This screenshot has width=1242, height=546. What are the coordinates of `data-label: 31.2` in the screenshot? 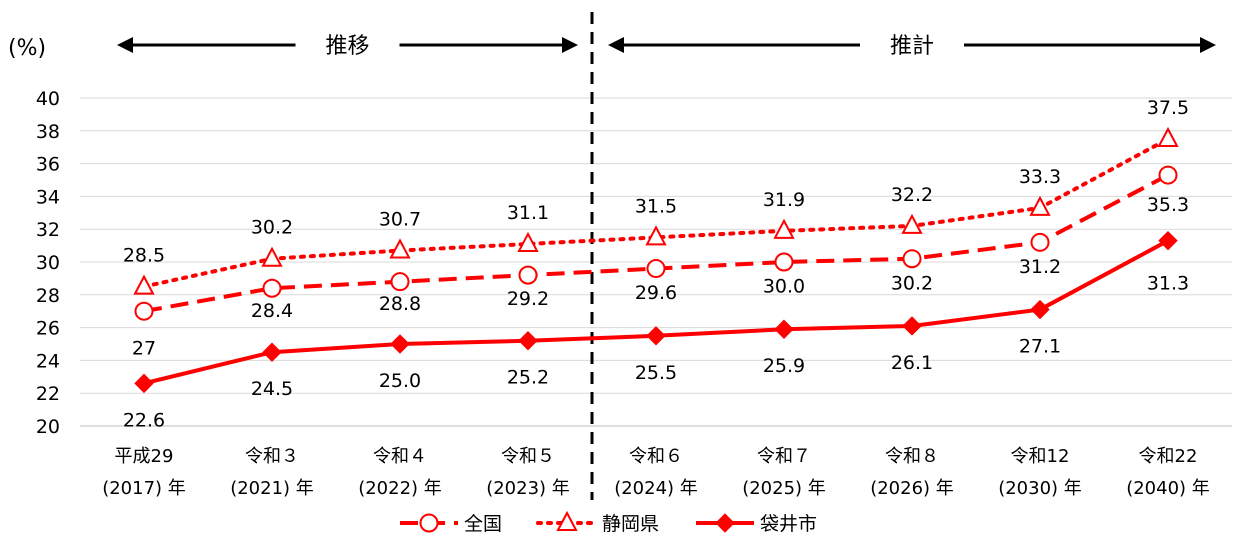 It's located at (1040, 267).